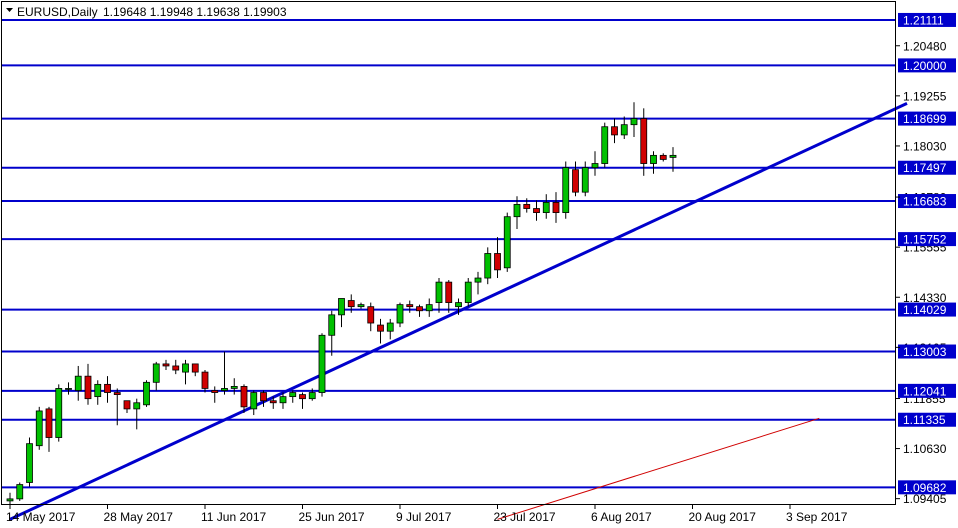 This screenshot has height=528, width=958. Describe the element at coordinates (41, 517) in the screenshot. I see `time-tick-label: 14 May 2017` at that location.